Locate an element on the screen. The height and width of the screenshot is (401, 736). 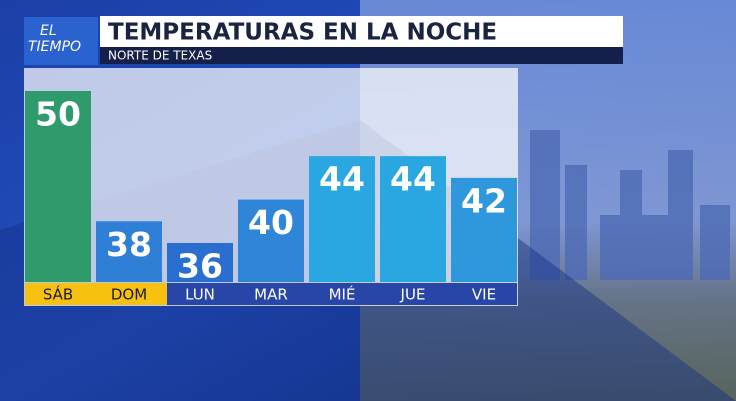
logo-box is located at coordinates (61, 41).